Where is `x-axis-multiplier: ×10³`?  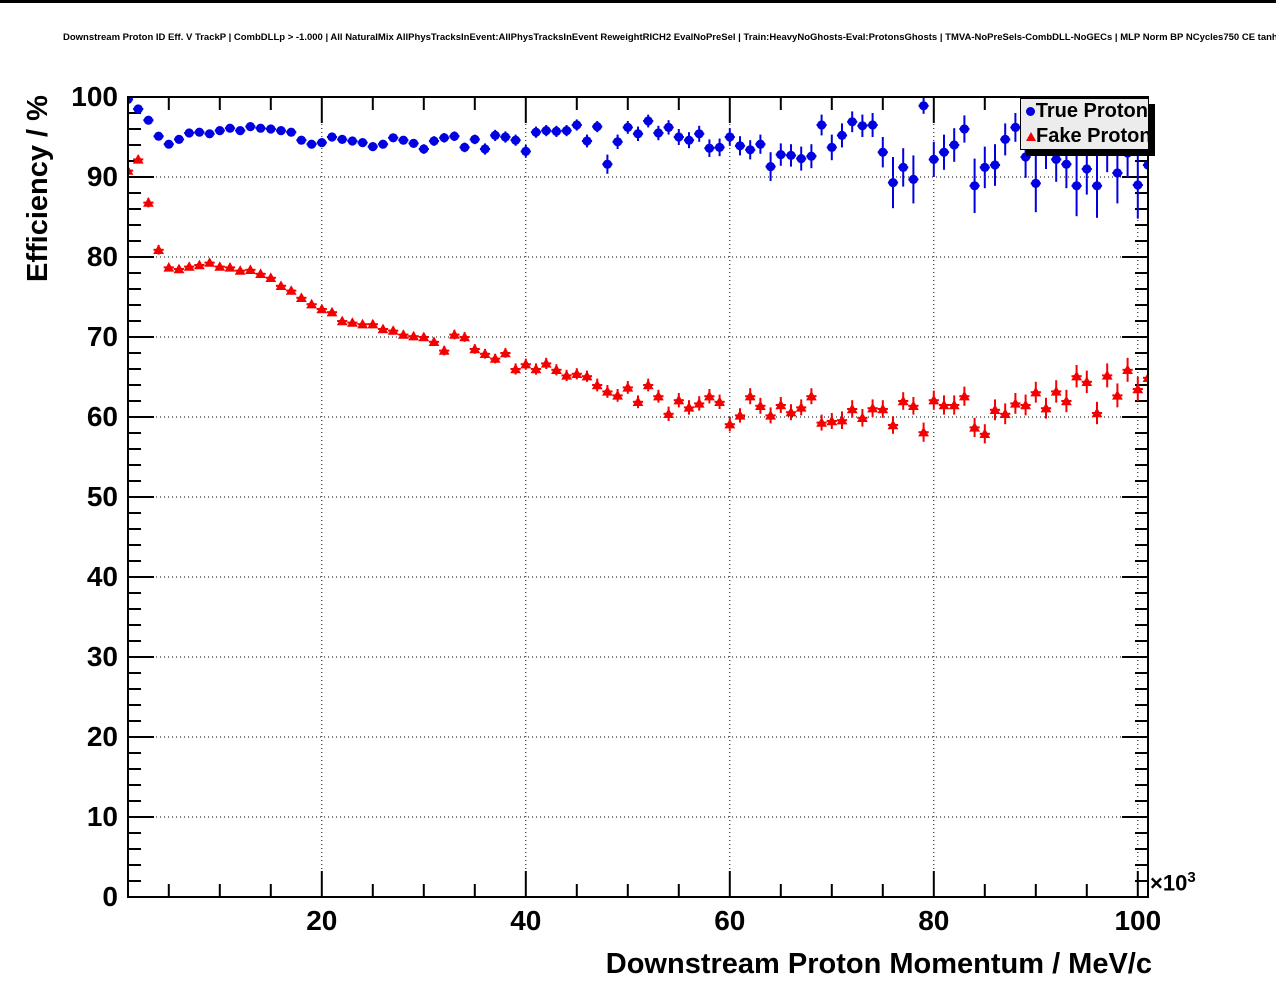 x-axis-multiplier: ×10³ is located at coordinates (1173, 882).